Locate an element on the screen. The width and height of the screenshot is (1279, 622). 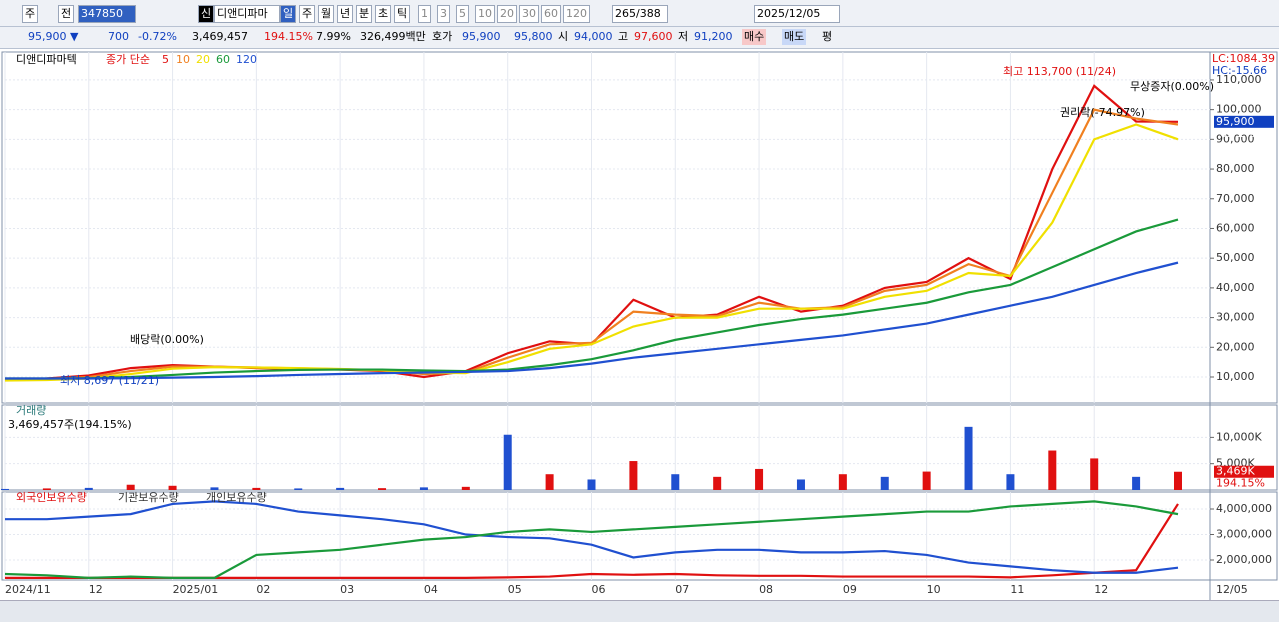
count-button: 5 is located at coordinates (462, 14).